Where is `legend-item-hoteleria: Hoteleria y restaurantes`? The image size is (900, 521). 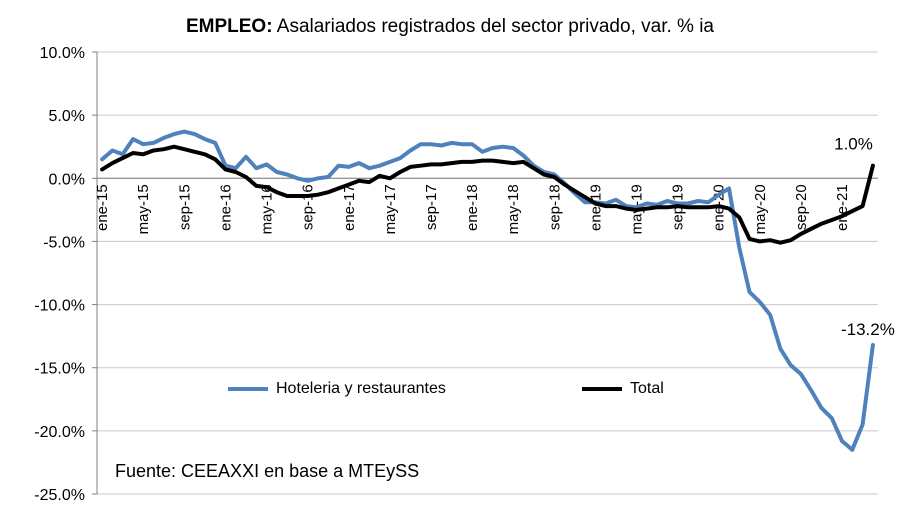
legend-item-hoteleria: Hoteleria y restaurantes is located at coordinates (337, 389).